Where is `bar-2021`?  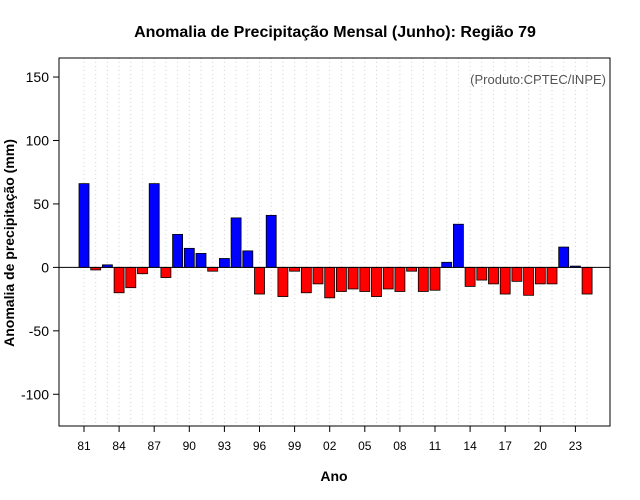
bar-2021 is located at coordinates (552, 275).